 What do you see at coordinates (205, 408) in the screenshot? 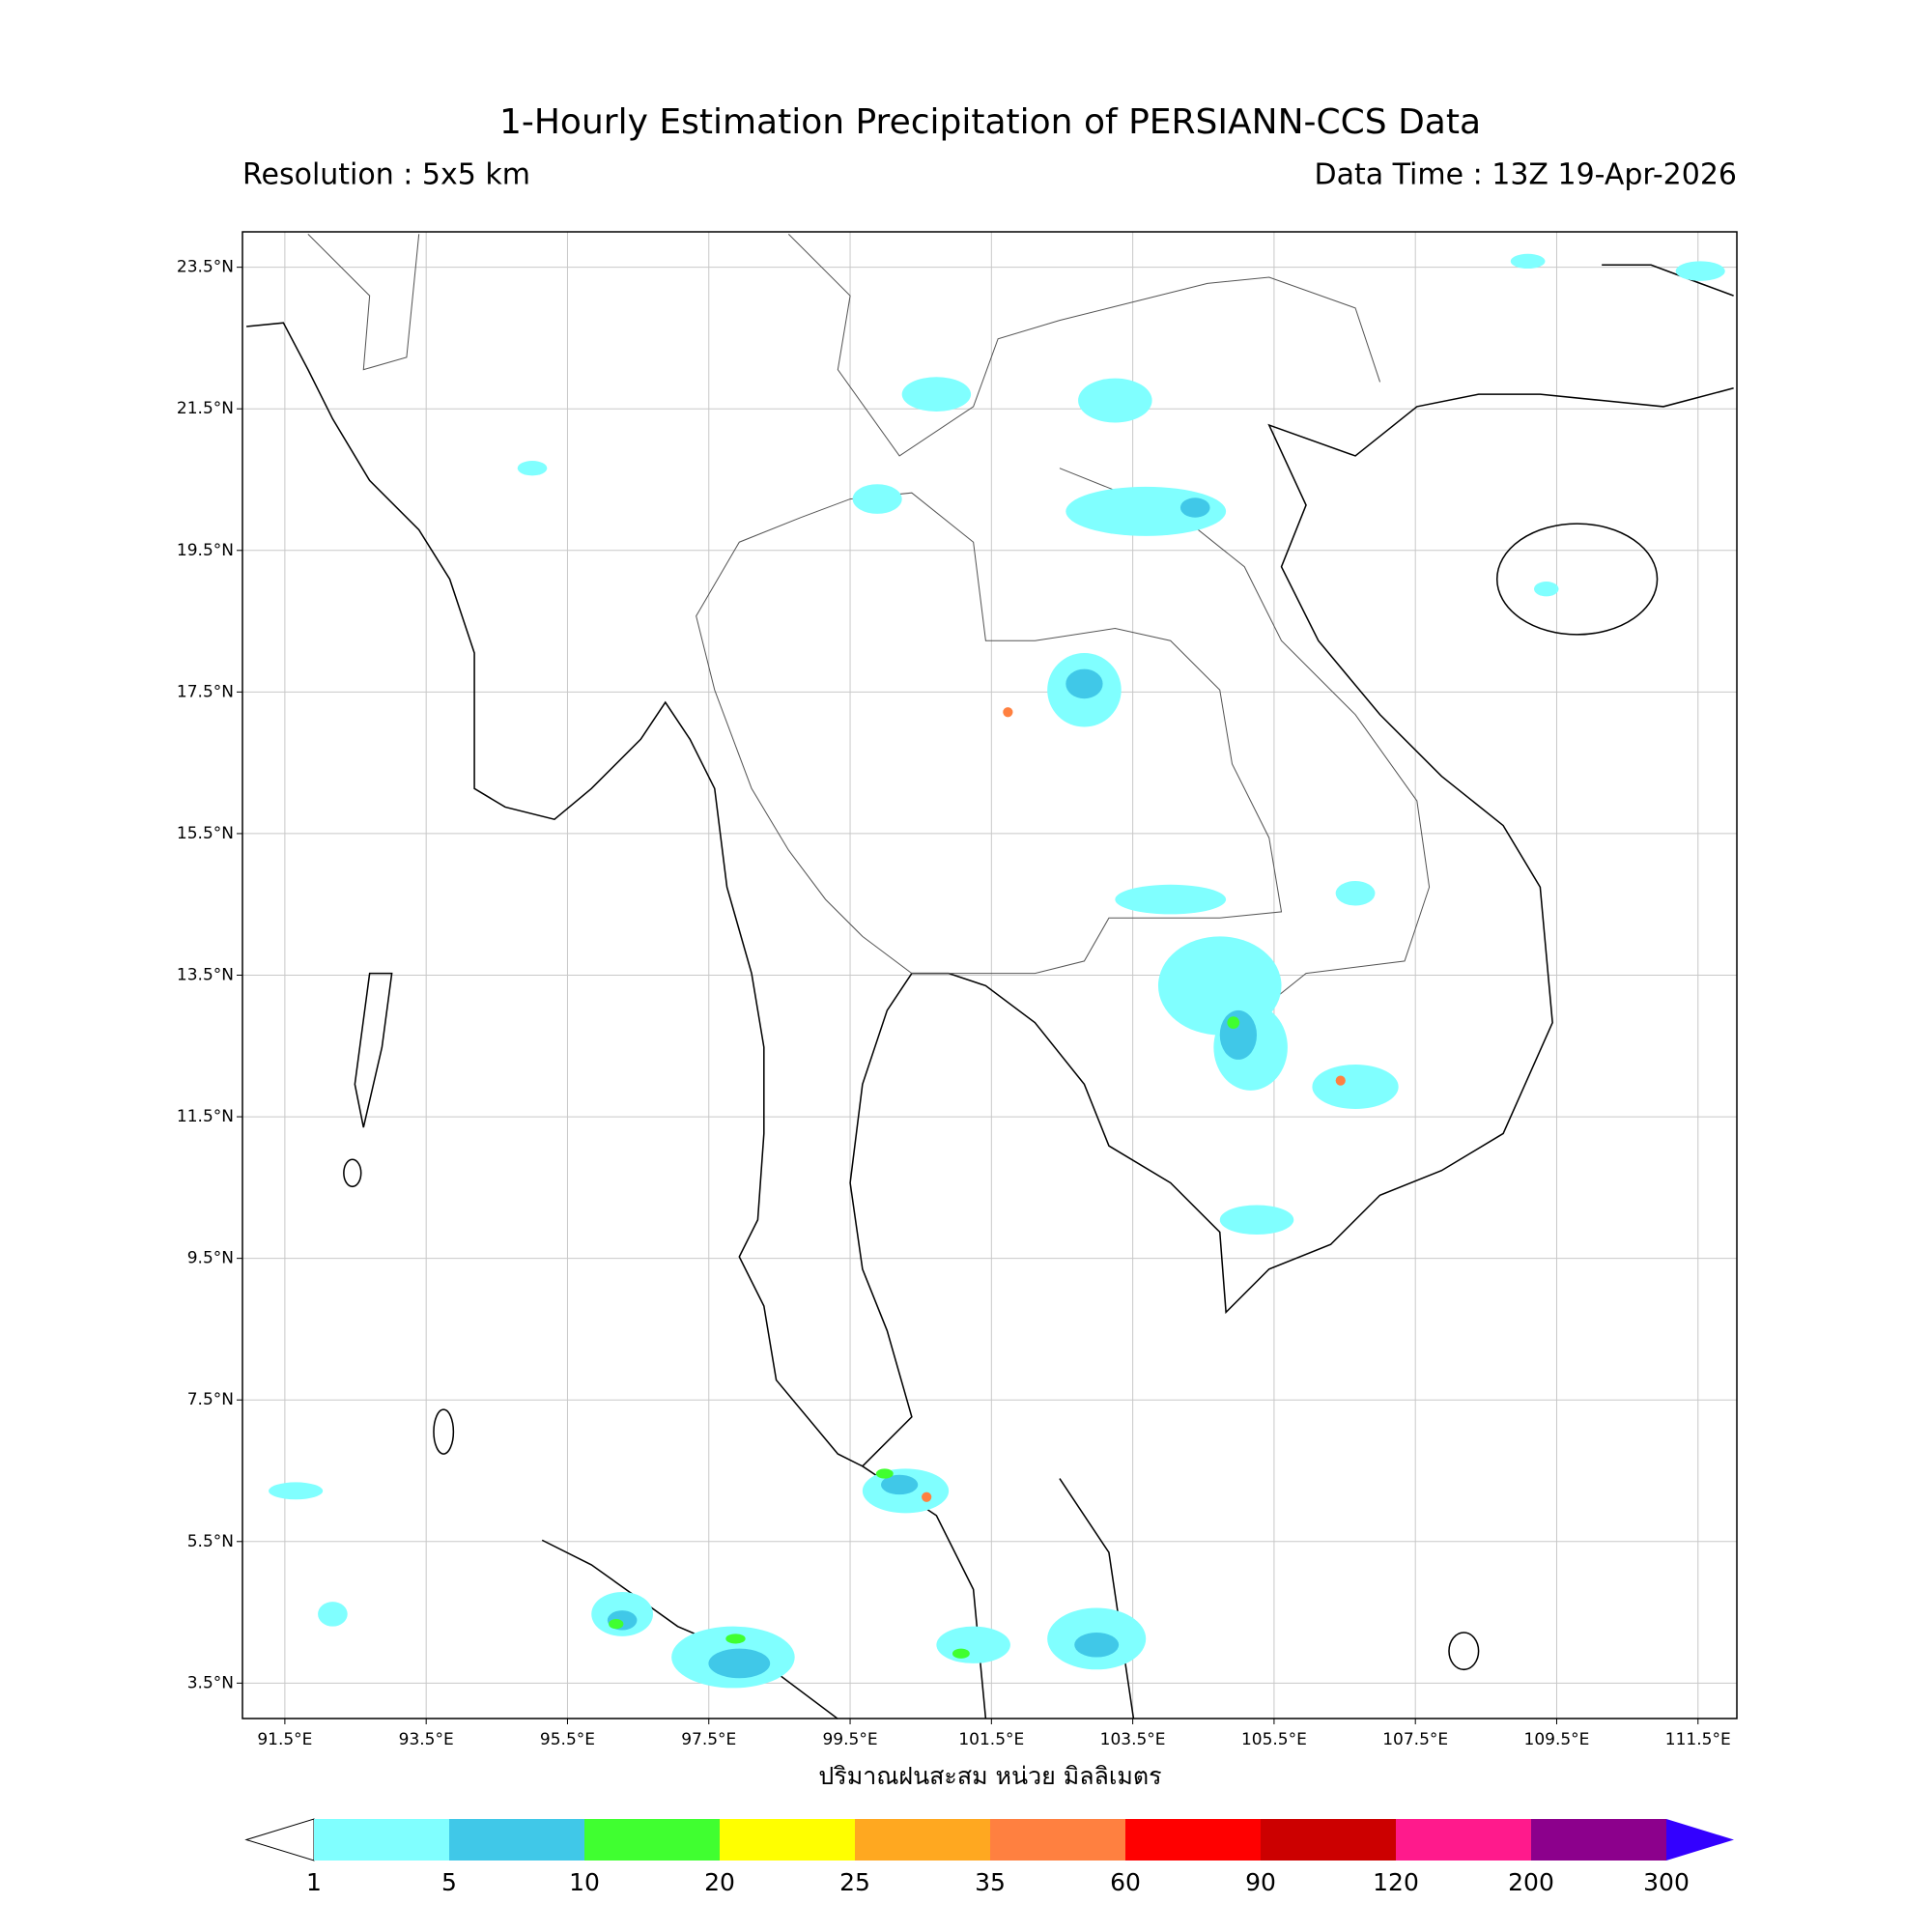
I see `y-tick-label: 21.5°N` at bounding box center [205, 408].